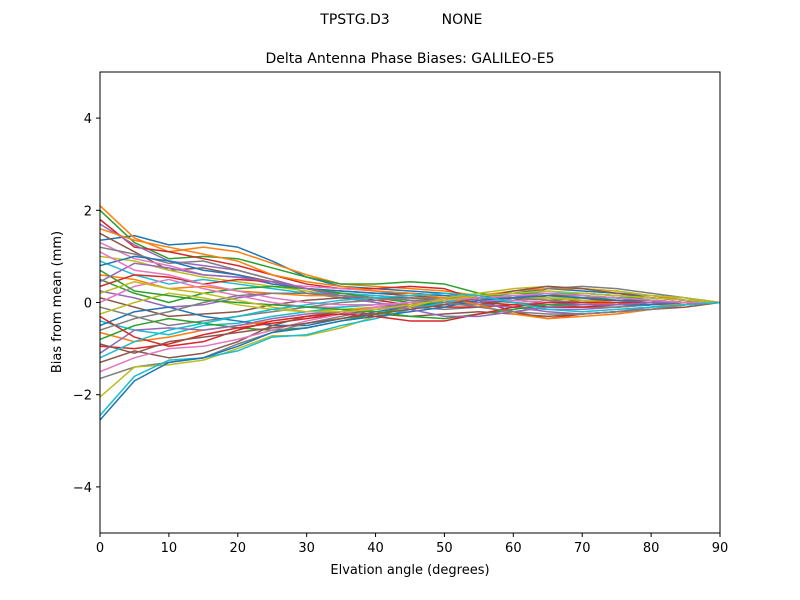  What do you see at coordinates (169, 548) in the screenshot?
I see `x-tick-label: 10` at bounding box center [169, 548].